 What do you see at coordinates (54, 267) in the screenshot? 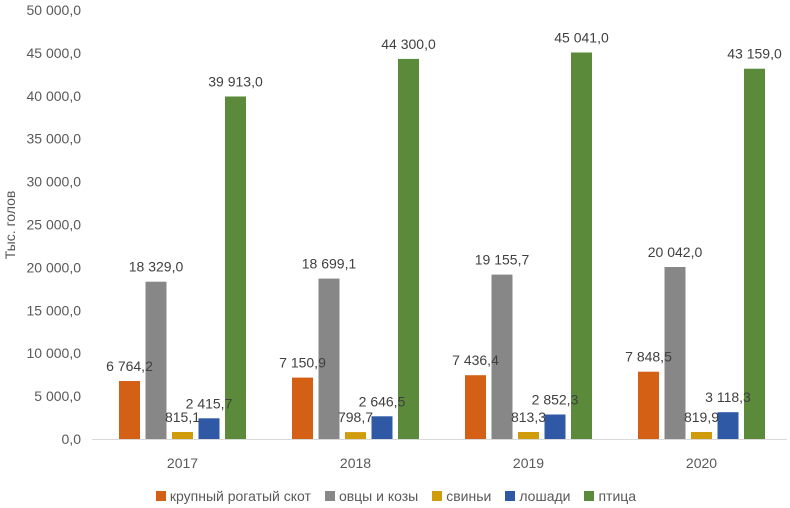
I see `y-tick-label: 20 000,0` at bounding box center [54, 267].